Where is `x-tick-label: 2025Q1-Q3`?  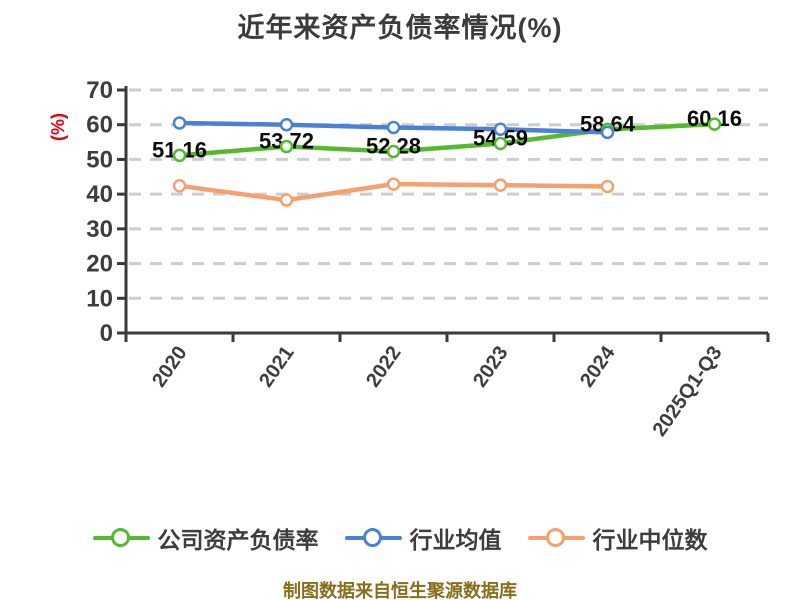 x-tick-label: 2025Q1-Q3 is located at coordinates (688, 391).